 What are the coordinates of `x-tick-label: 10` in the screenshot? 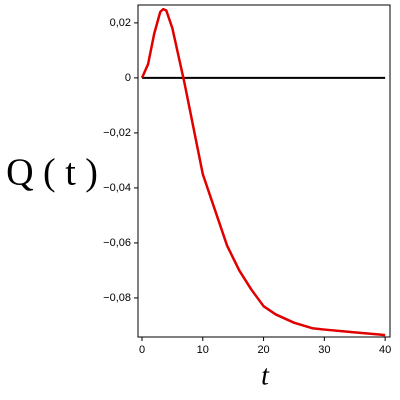 It's located at (203, 350).